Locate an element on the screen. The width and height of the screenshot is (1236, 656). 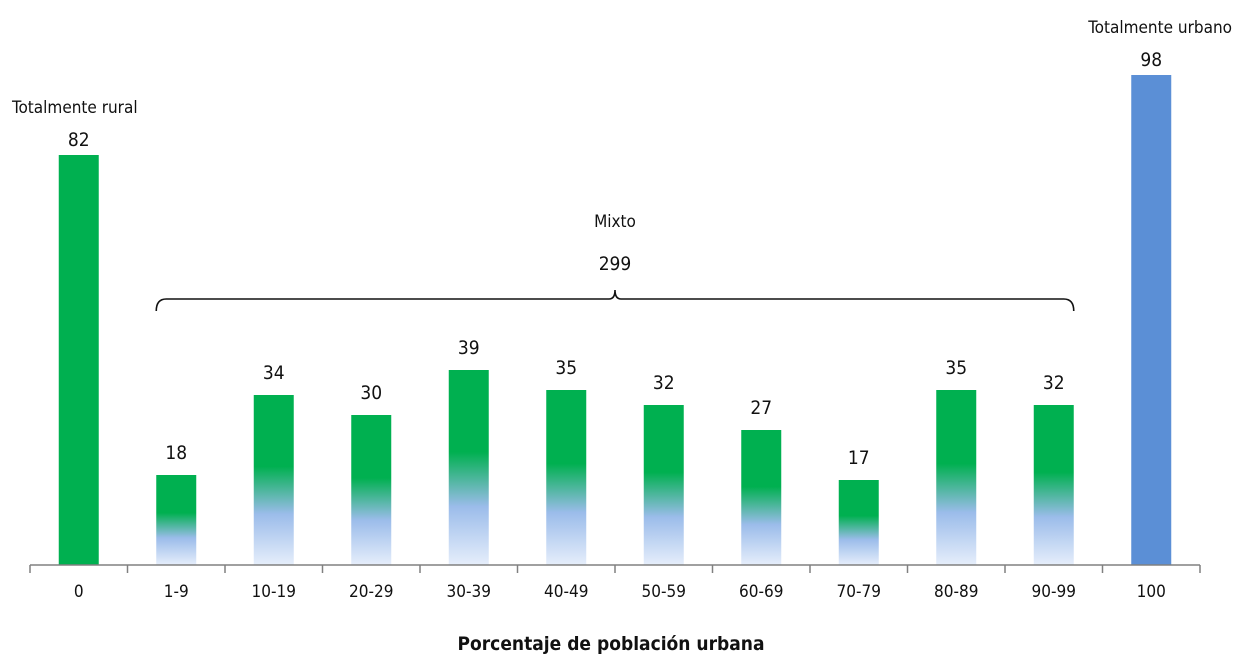
data-label-20-29: 30 is located at coordinates (371, 393).